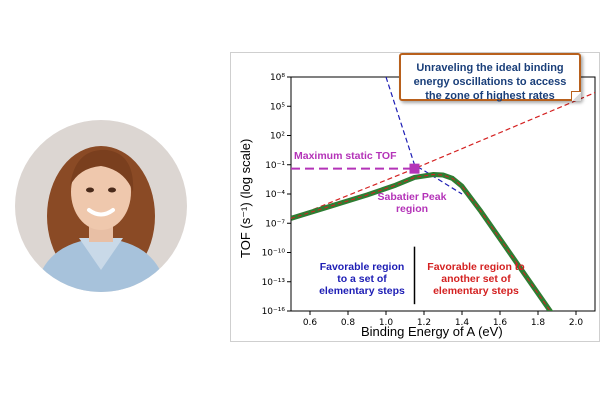 The image size is (600, 400). Describe the element at coordinates (462, 323) in the screenshot. I see `x-tick-label: 1.4` at that location.